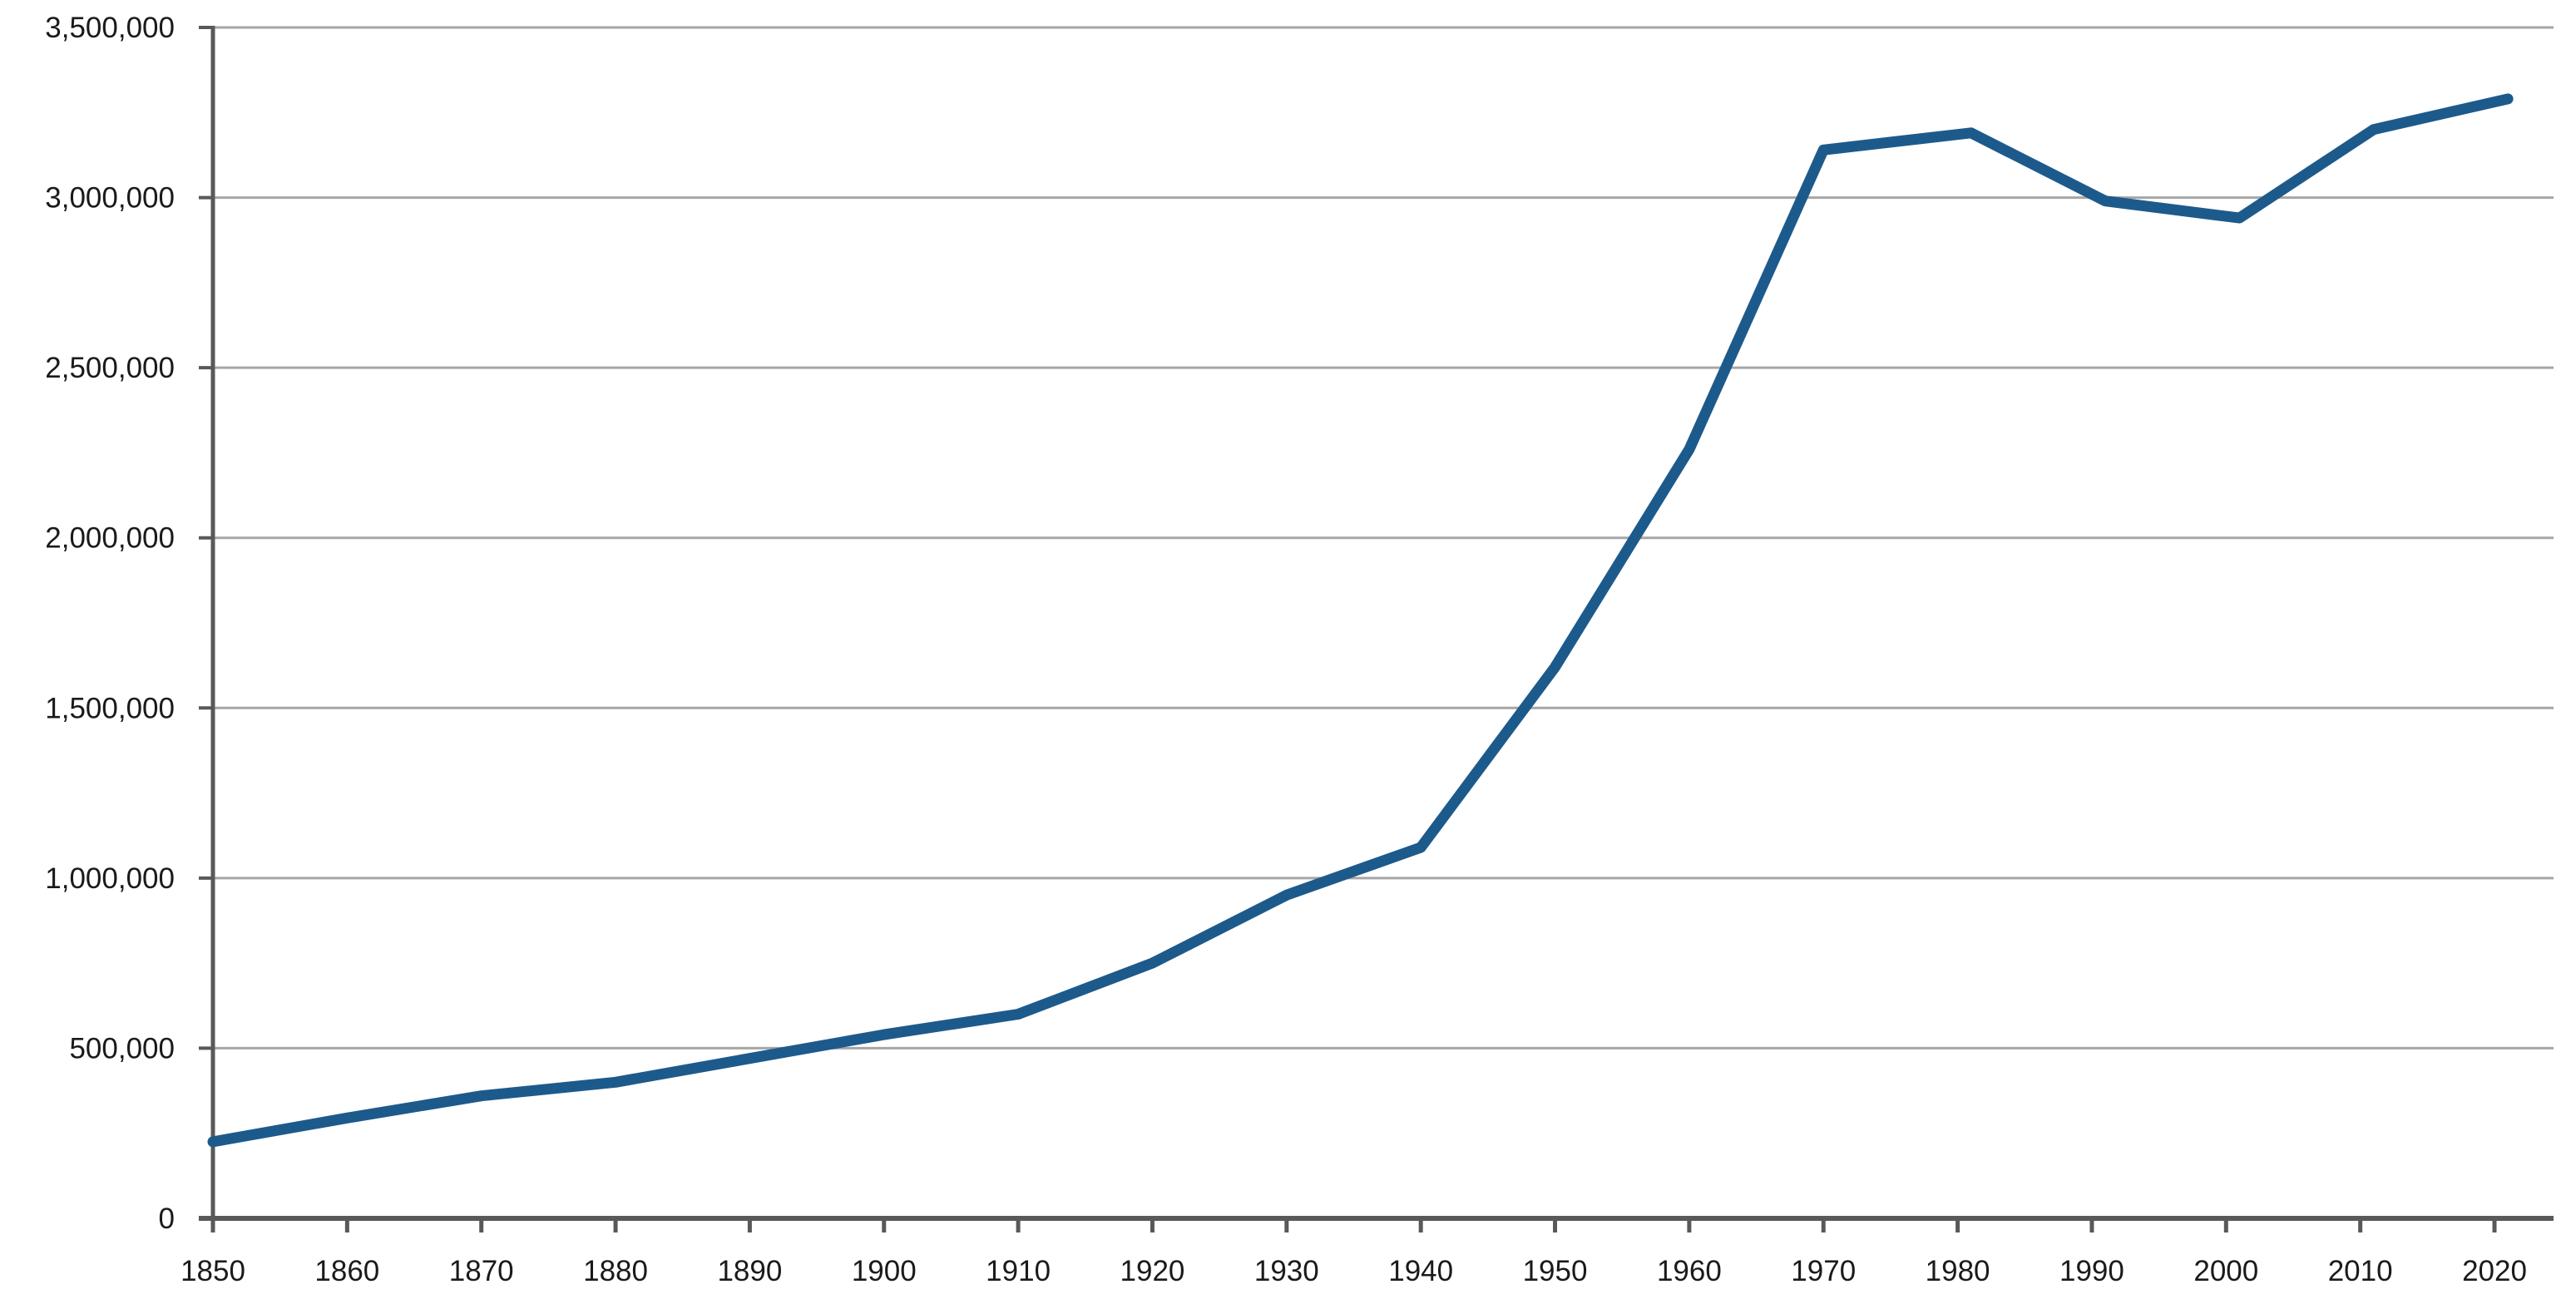 Image resolution: width=2576 pixels, height=1309 pixels. I want to click on x-tick-label: 1920, so click(1152, 1271).